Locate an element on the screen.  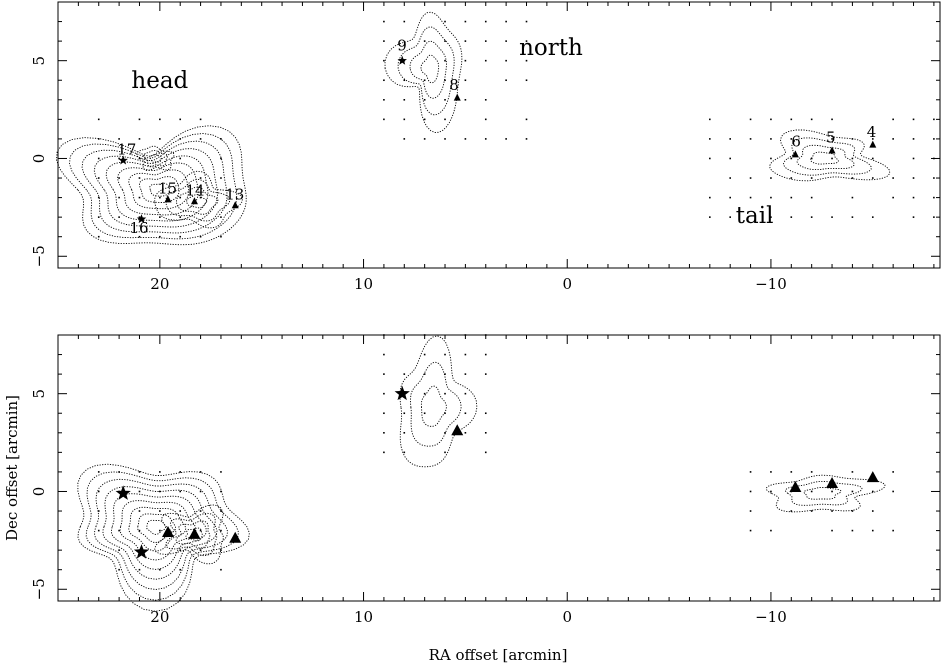
y-tick-label: 5 is located at coordinates (39, 61).